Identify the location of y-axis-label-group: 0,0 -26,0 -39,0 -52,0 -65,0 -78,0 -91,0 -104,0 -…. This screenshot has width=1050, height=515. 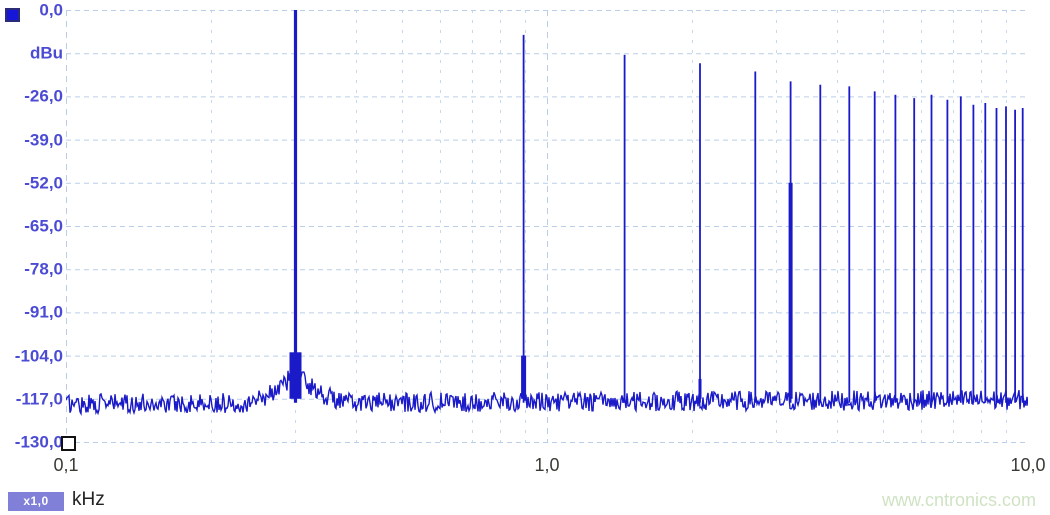
(33, 226).